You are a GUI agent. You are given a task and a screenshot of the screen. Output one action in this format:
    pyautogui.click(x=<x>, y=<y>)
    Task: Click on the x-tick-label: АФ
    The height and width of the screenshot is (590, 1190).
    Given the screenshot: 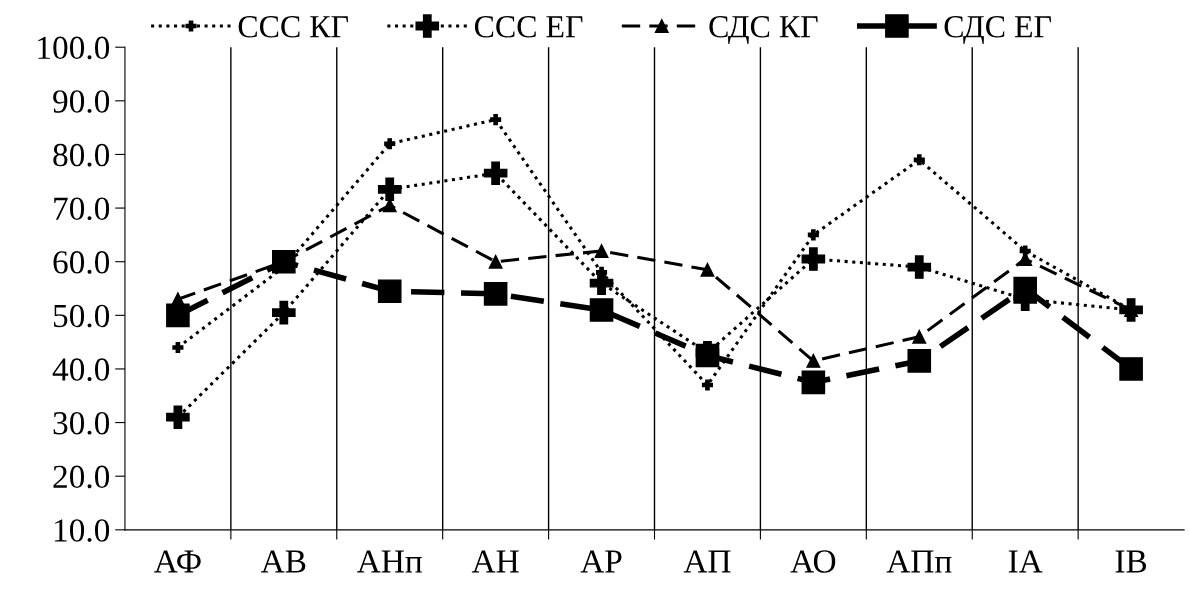 What is the action you would take?
    pyautogui.click(x=177, y=561)
    